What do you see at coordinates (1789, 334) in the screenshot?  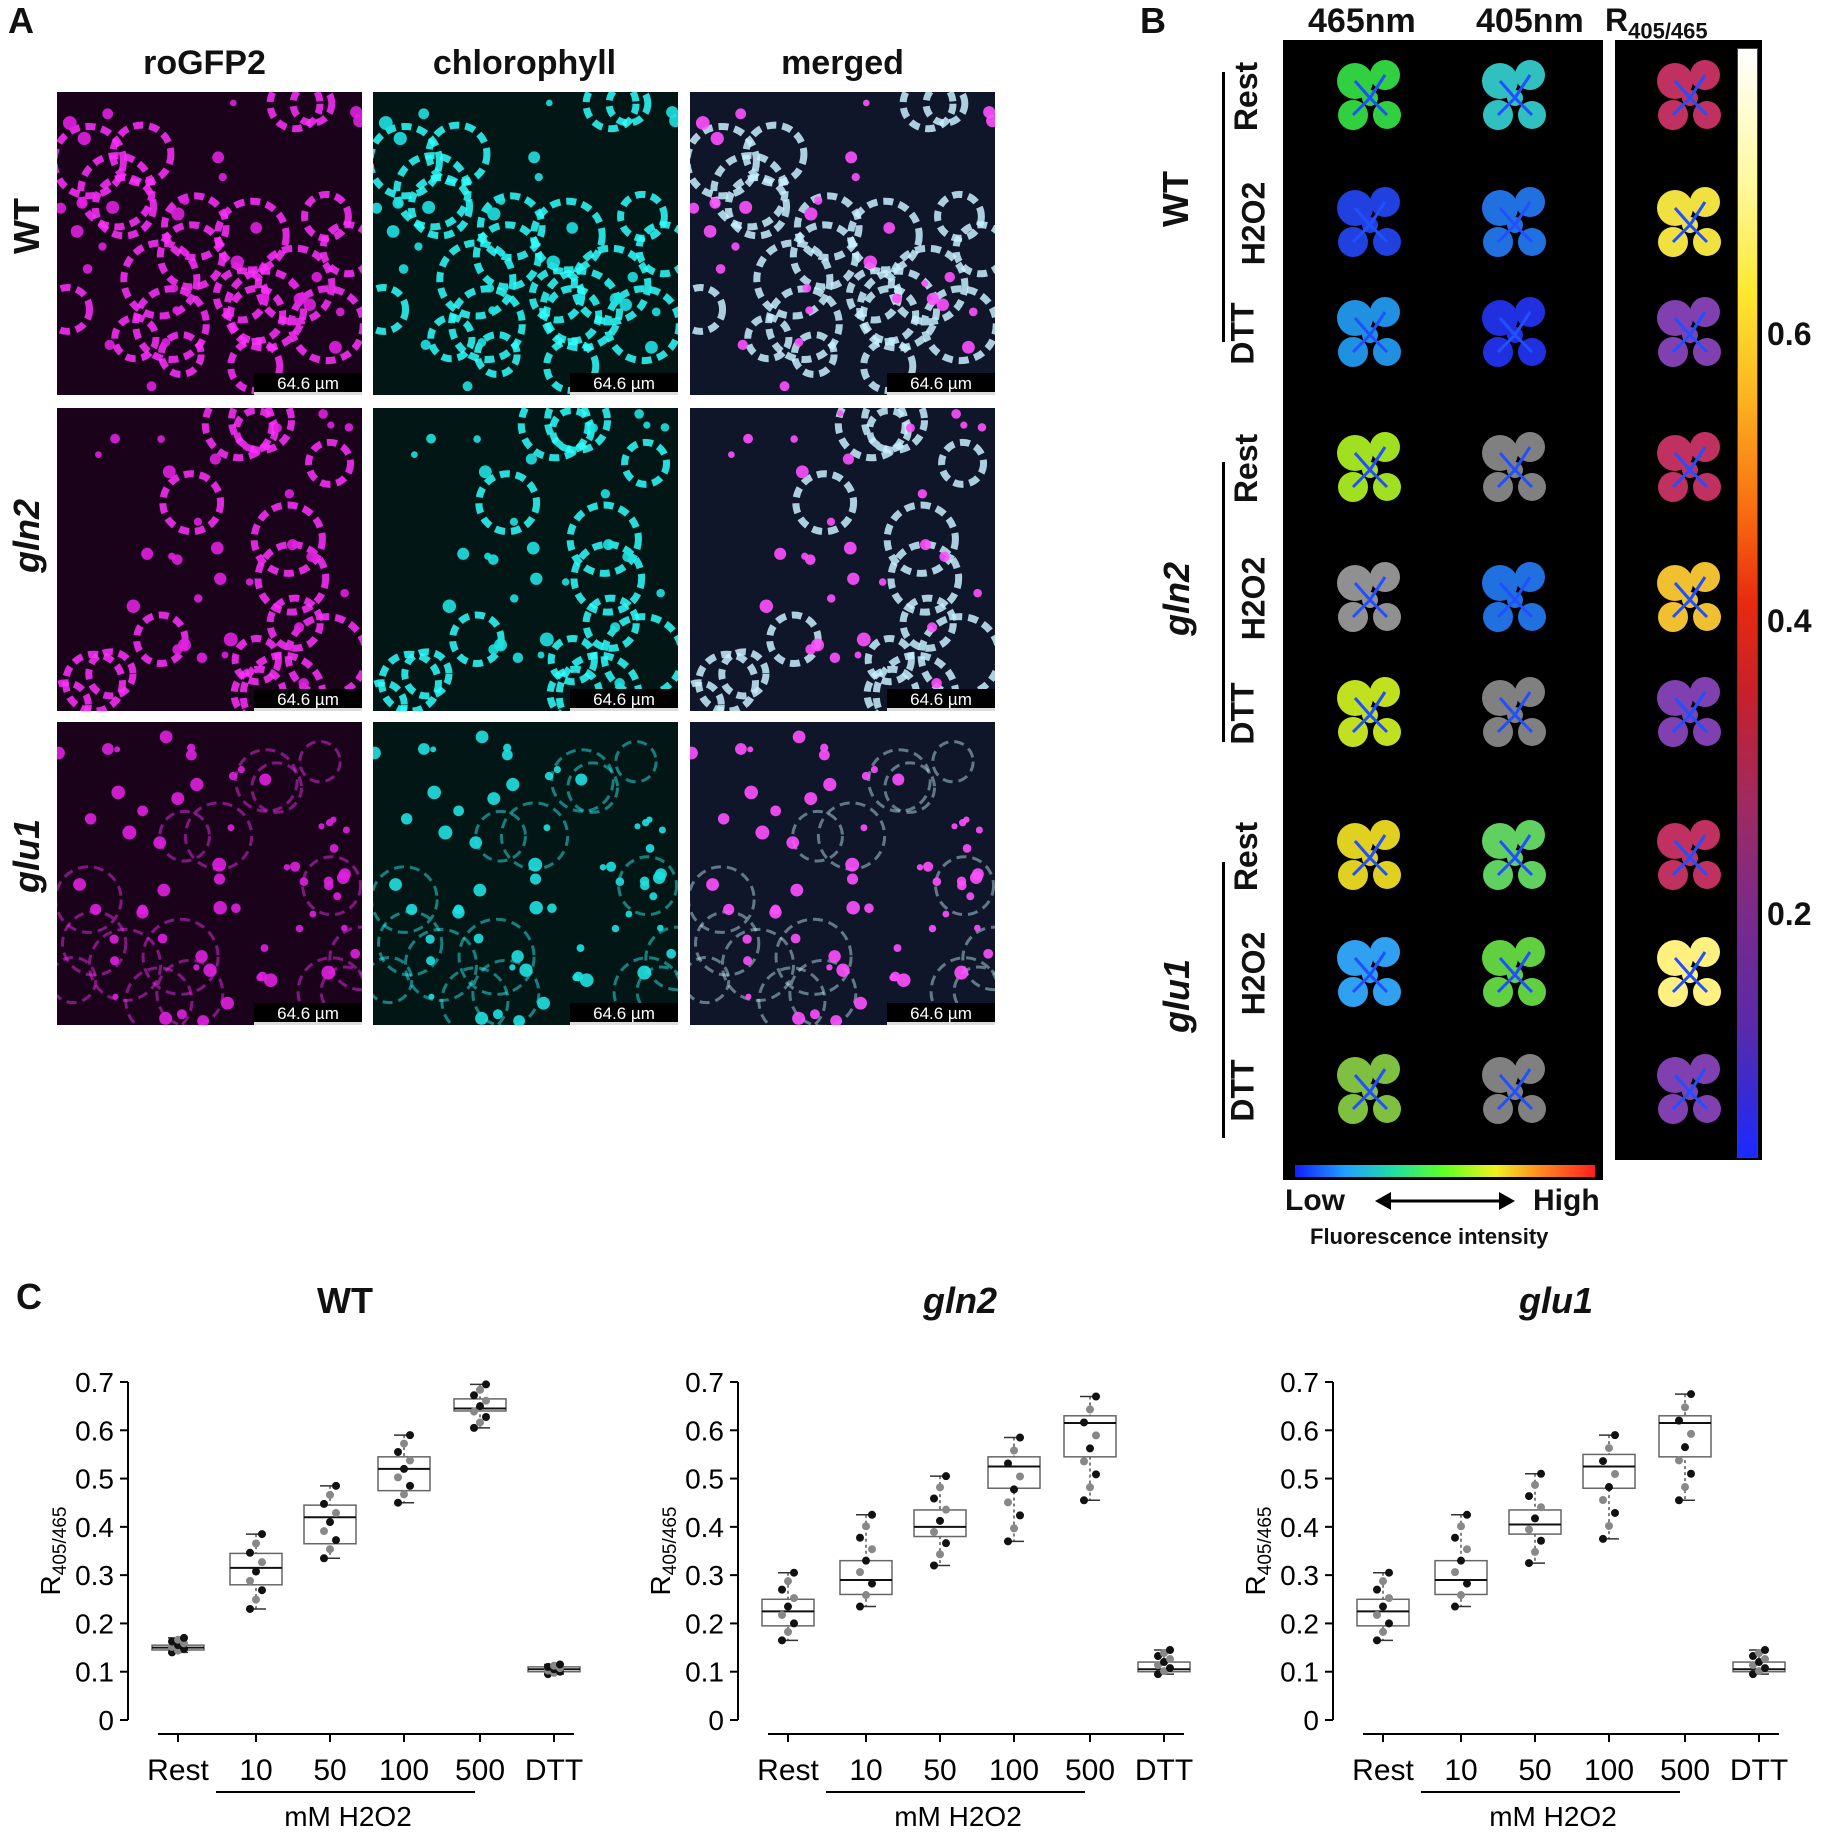 I see `colorbar-tick-06: 0.6` at bounding box center [1789, 334].